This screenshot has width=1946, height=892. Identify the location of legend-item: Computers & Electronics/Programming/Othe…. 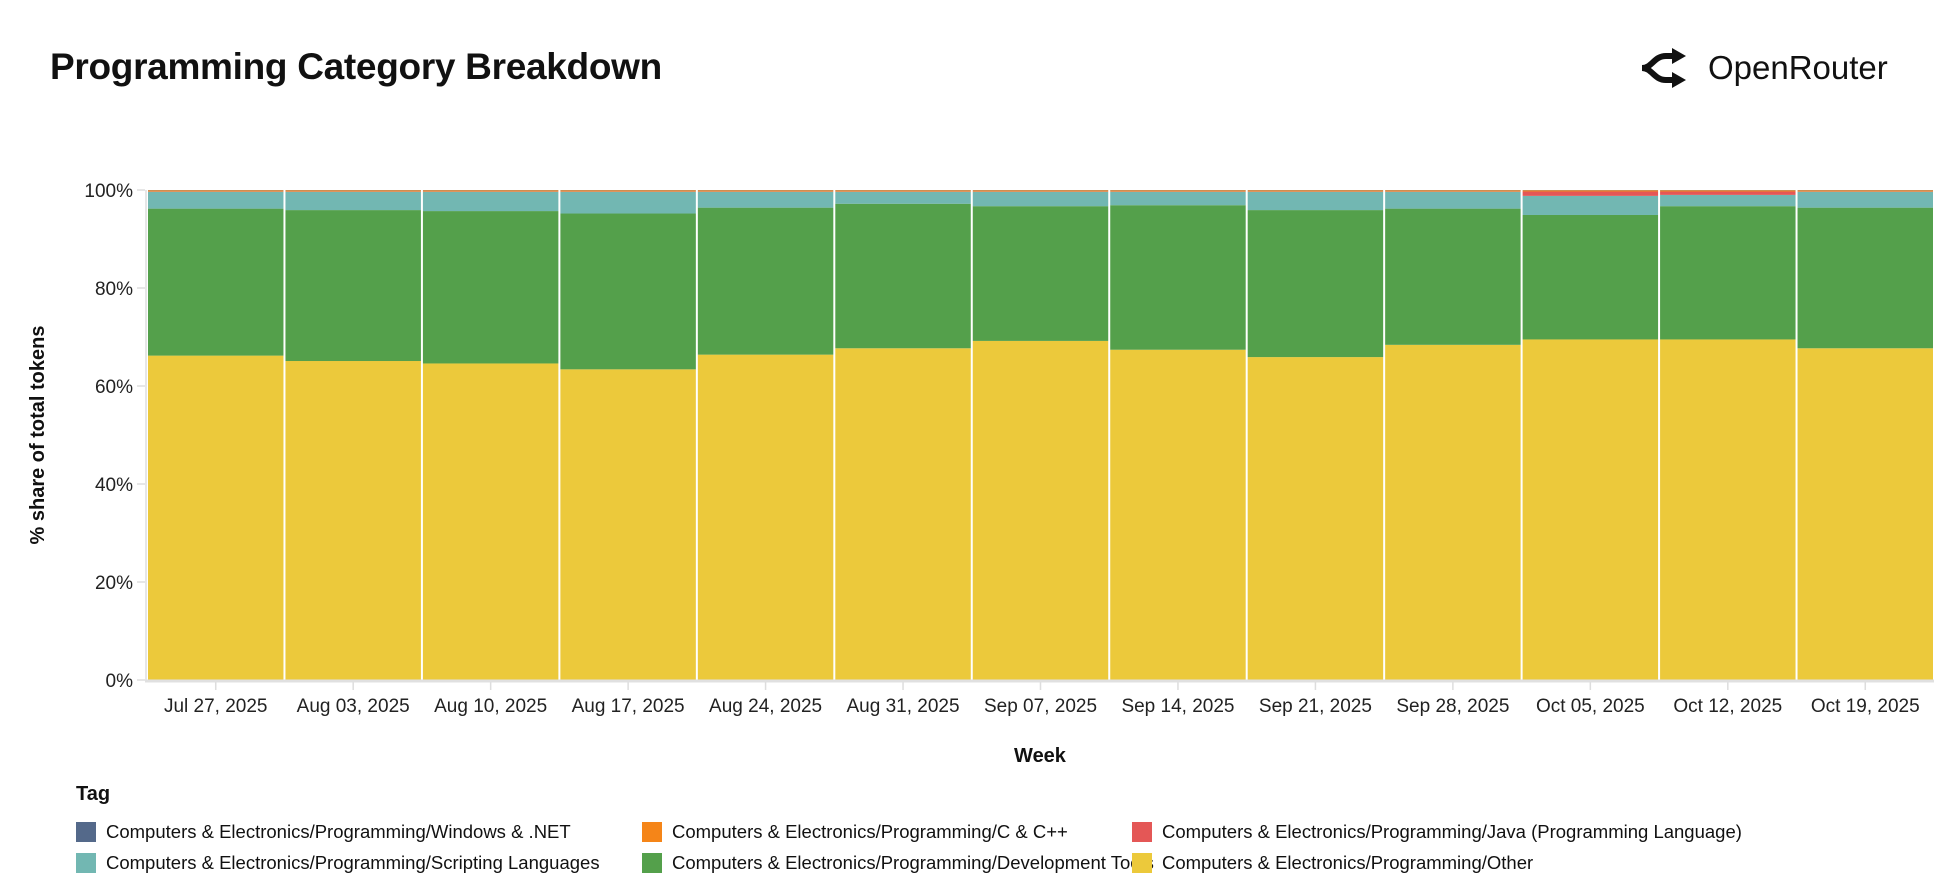
(1332, 863).